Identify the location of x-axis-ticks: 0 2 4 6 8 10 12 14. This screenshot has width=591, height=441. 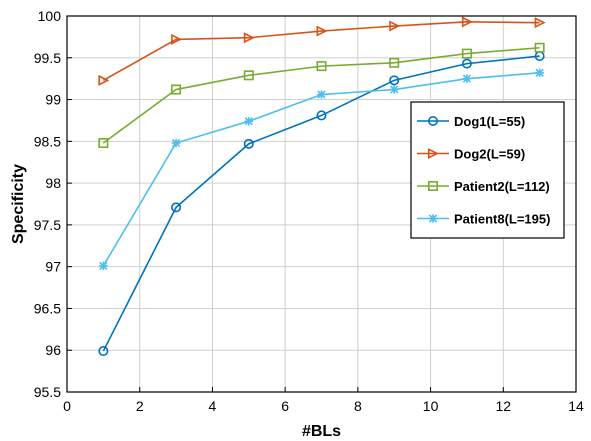
(323, 400).